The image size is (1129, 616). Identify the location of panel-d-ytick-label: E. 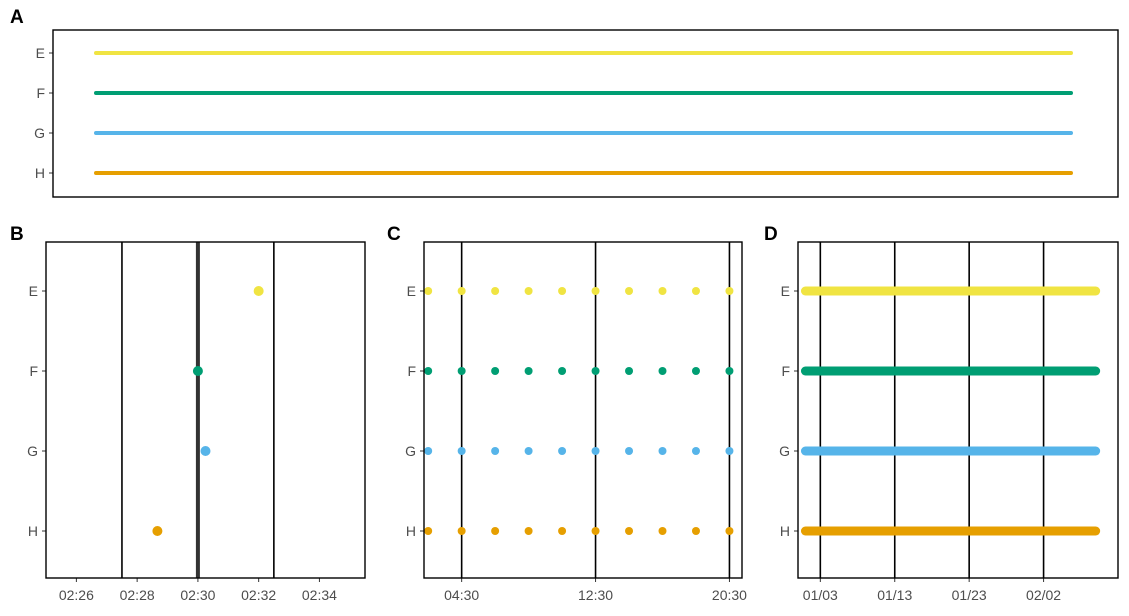
(785, 291).